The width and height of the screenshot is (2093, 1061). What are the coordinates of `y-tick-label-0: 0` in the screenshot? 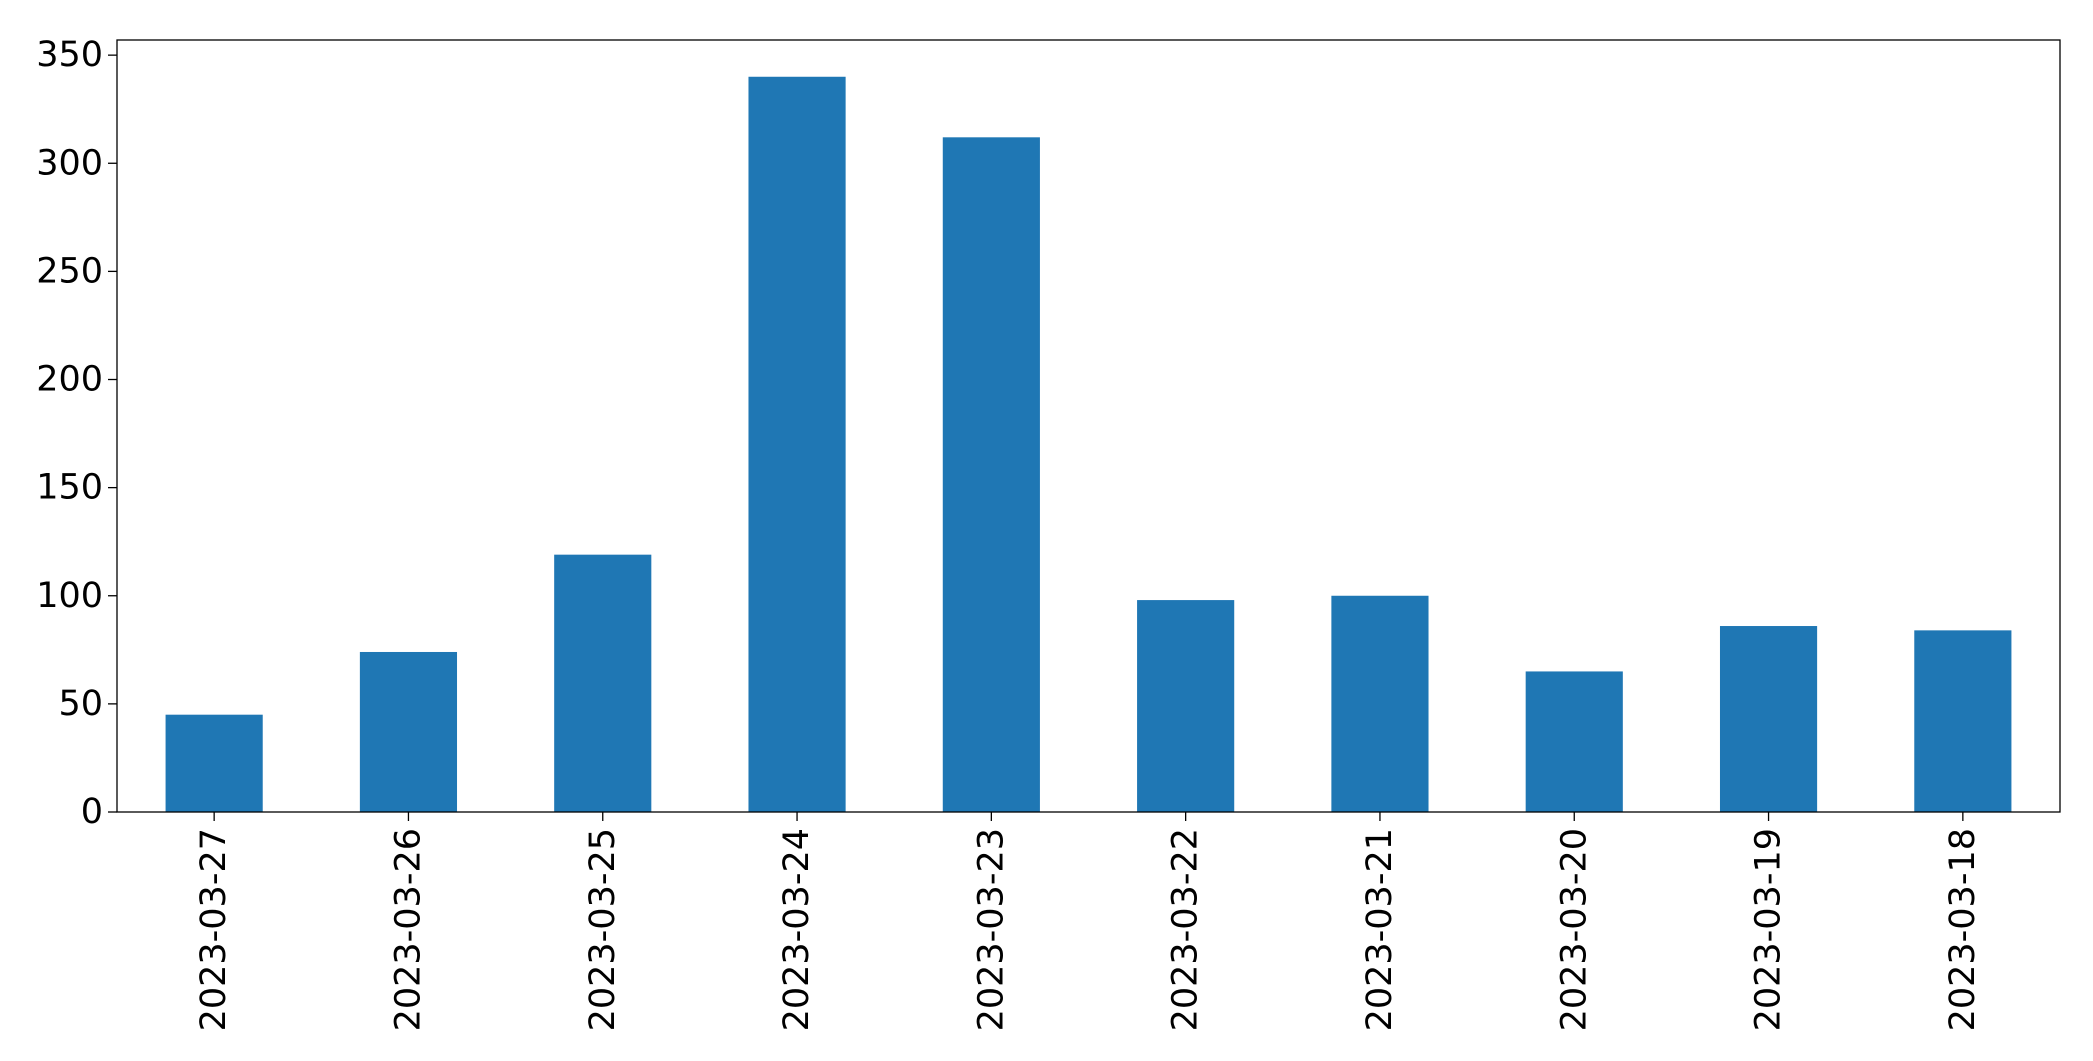 It's located at (92, 812).